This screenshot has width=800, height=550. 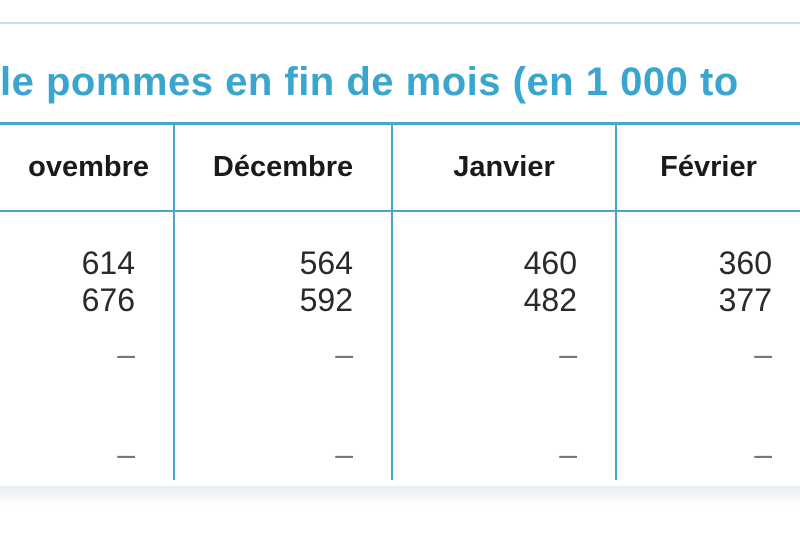 What do you see at coordinates (504, 304) in the screenshot?
I see `table-cell: 482` at bounding box center [504, 304].